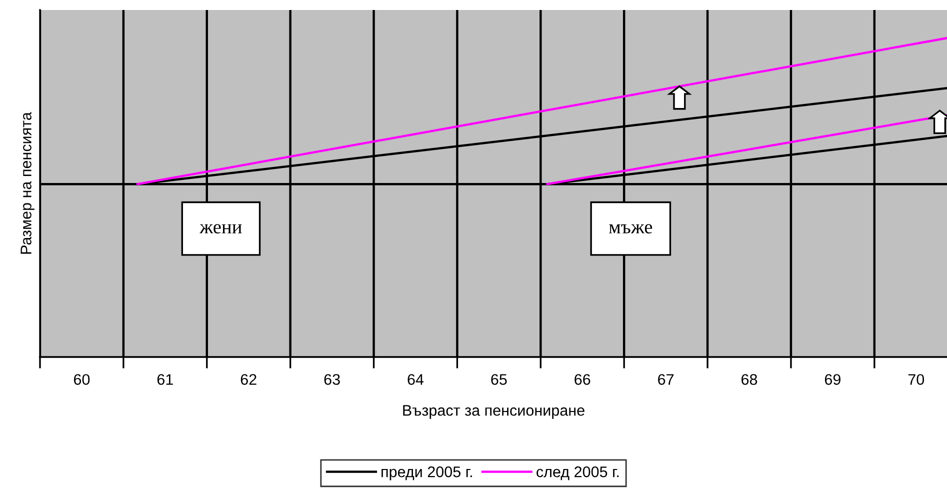 Image resolution: width=947 pixels, height=499 pixels. What do you see at coordinates (165, 379) in the screenshot?
I see `x-tick-label: 61` at bounding box center [165, 379].